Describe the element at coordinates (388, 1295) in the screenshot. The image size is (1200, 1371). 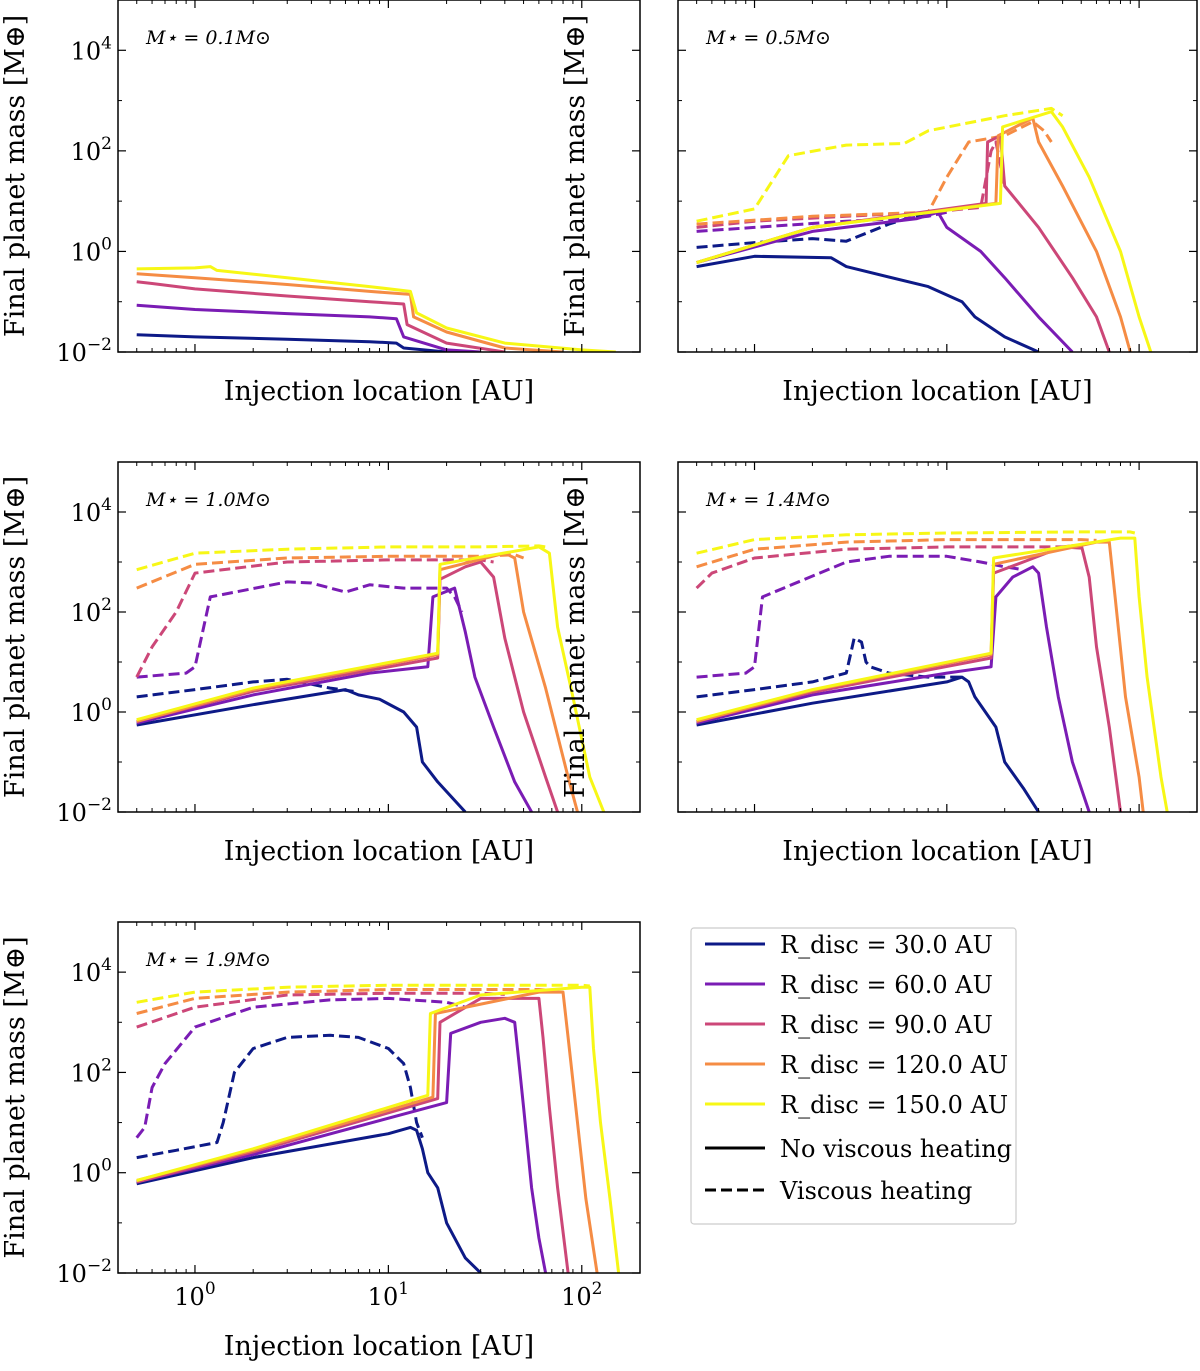
I see `x-tick-label: 10¹` at that location.